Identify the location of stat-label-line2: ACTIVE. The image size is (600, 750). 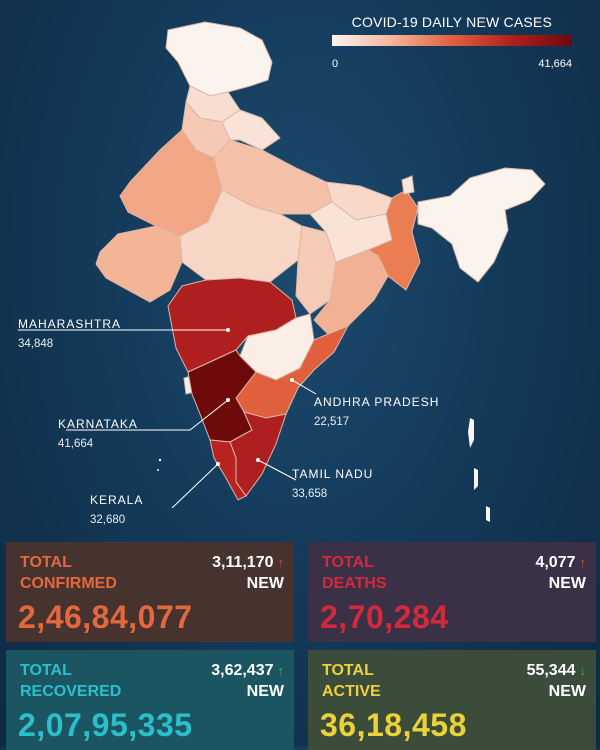
(351, 691).